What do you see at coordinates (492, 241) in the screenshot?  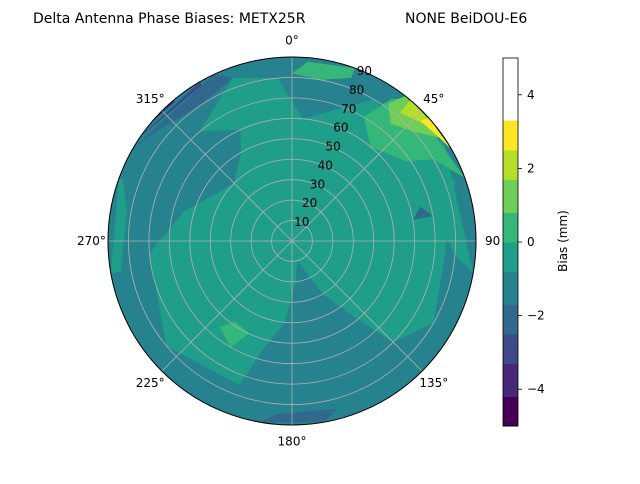 I see `angle-tick-label: 90` at bounding box center [492, 241].